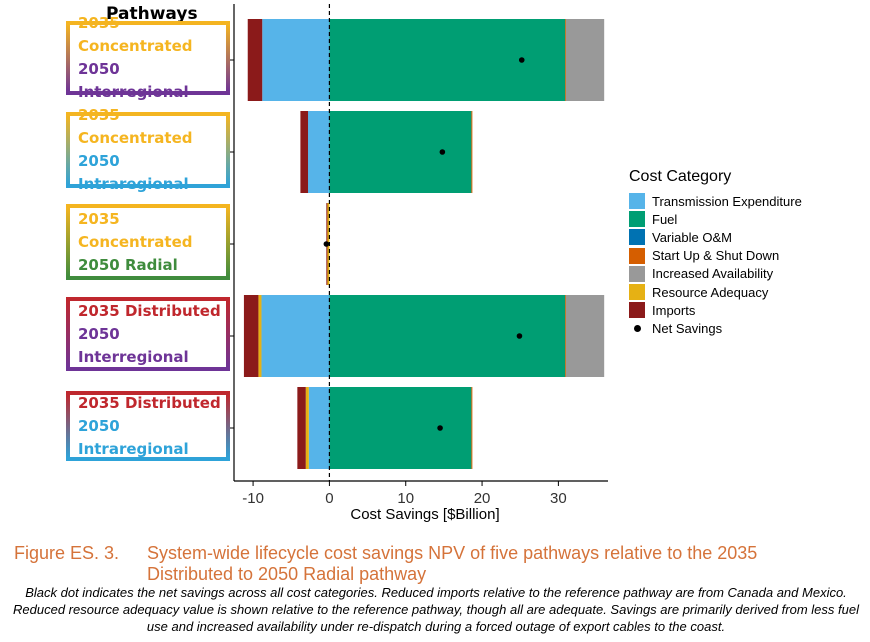 This screenshot has width=870, height=642. I want to click on x-tick-label: -10, so click(253, 498).